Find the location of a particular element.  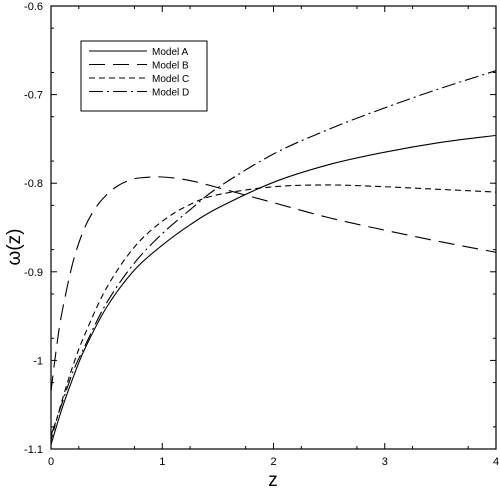

legend-label-model-d: Model D is located at coordinates (170, 93).